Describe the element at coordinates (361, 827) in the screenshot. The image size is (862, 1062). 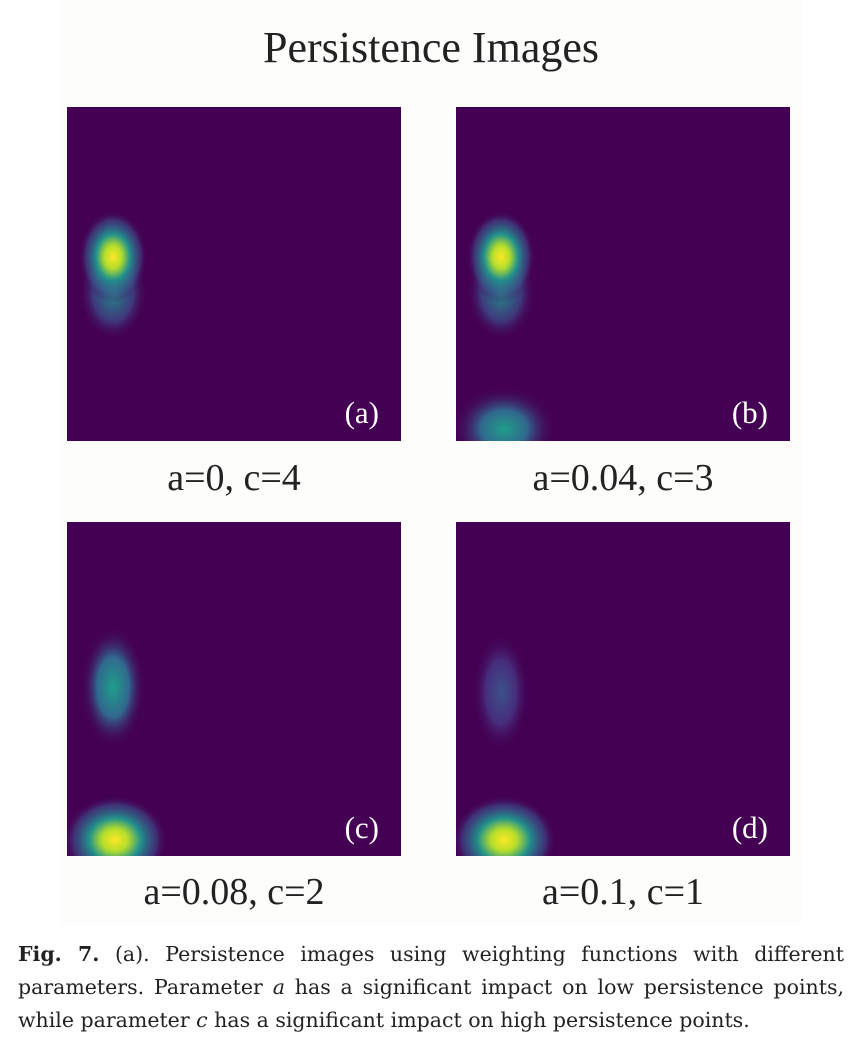
I see `panel-tag-c: (c)` at that location.